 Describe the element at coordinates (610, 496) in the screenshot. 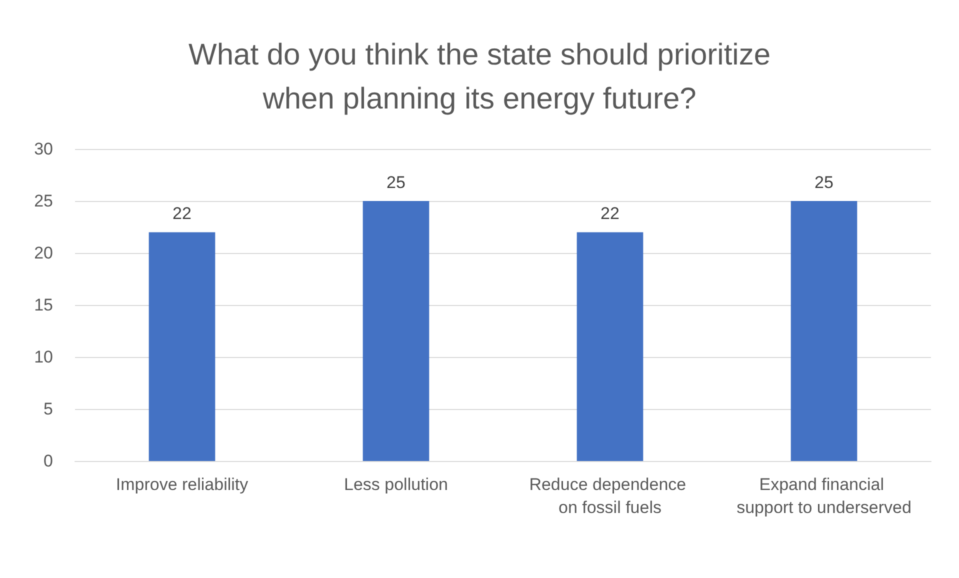

I see `x-tick-label: Reduce dependence on fossil fuels` at that location.